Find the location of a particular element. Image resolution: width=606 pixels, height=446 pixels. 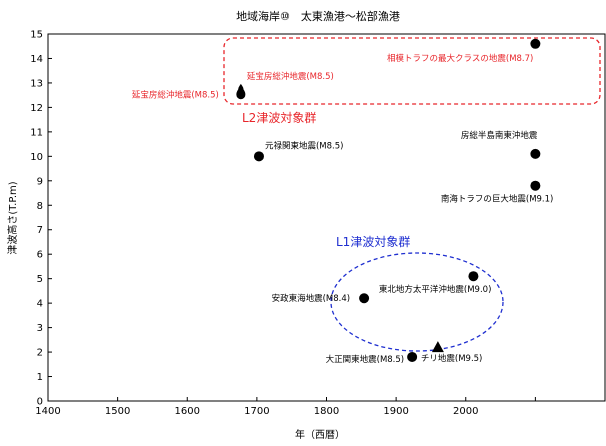

y-tick-label: 5 is located at coordinates (40, 279).